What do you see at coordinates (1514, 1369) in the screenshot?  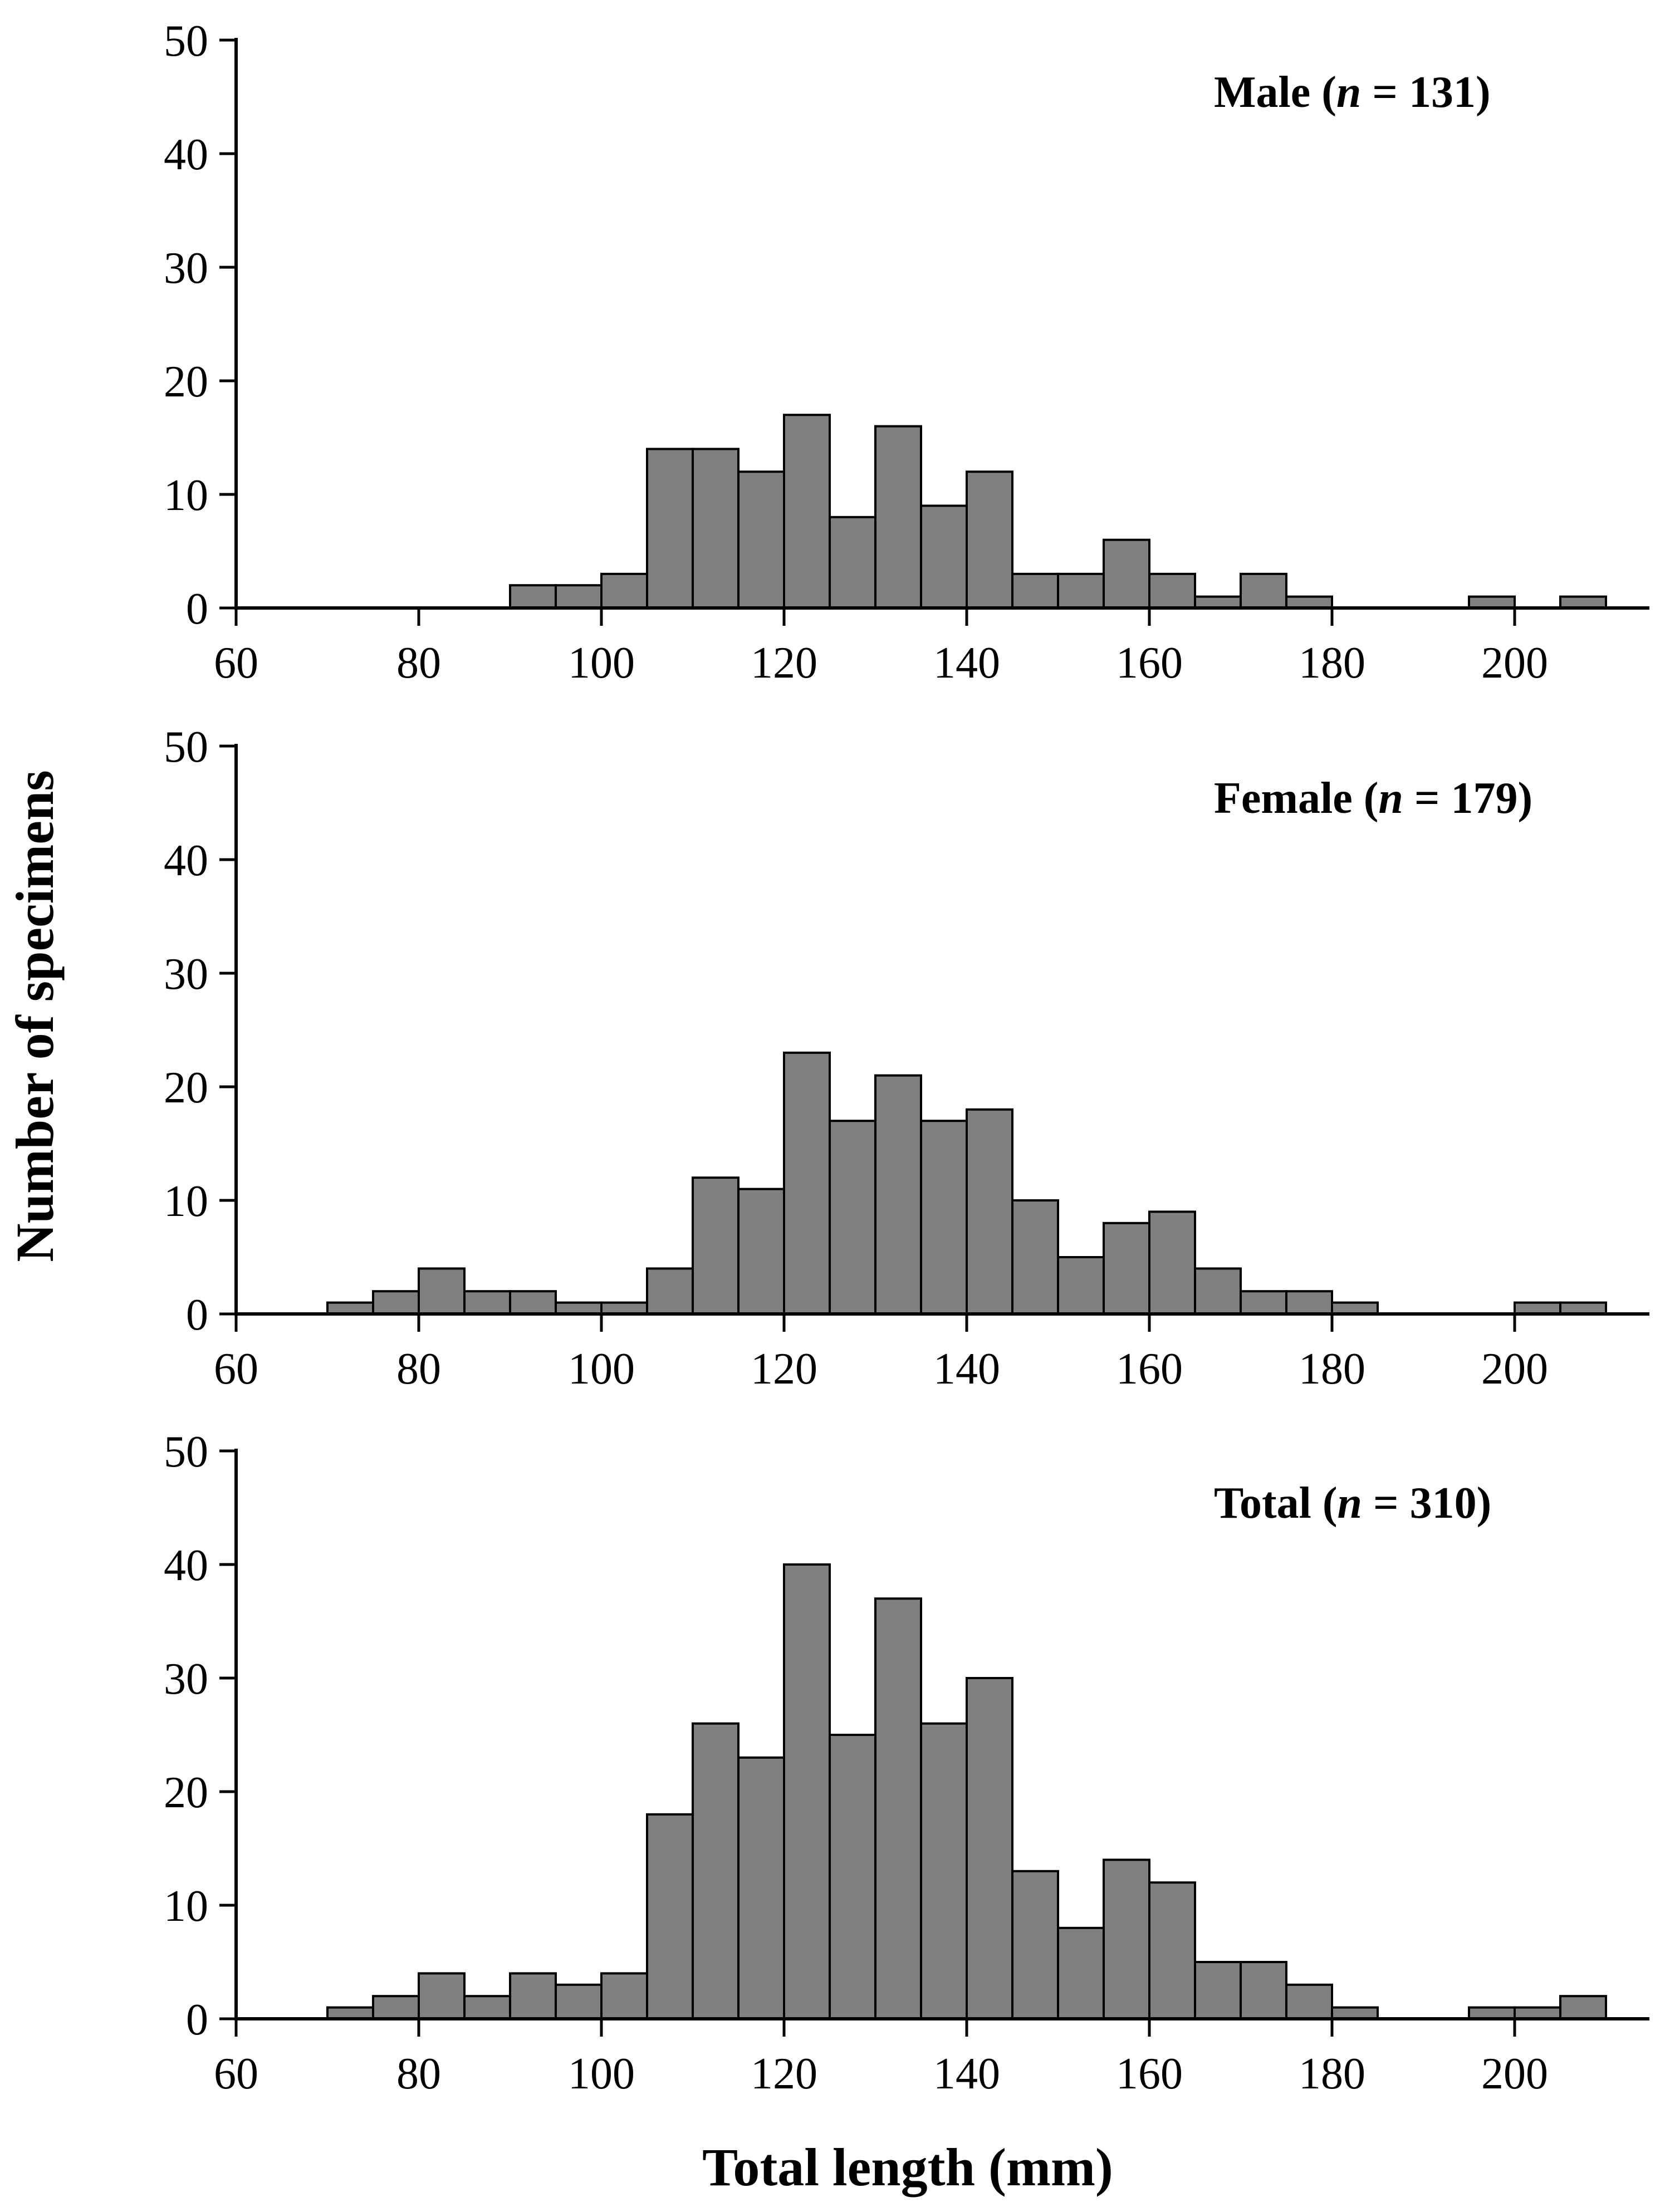 I see `x-tick-label-female-200: 200` at bounding box center [1514, 1369].